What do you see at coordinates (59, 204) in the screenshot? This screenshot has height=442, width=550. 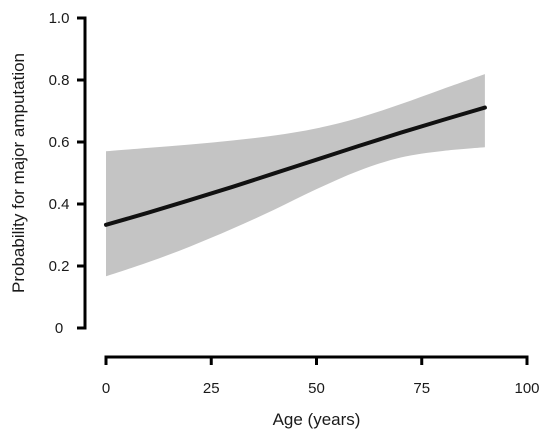 I see `y-tick-label: 0.4` at bounding box center [59, 204].